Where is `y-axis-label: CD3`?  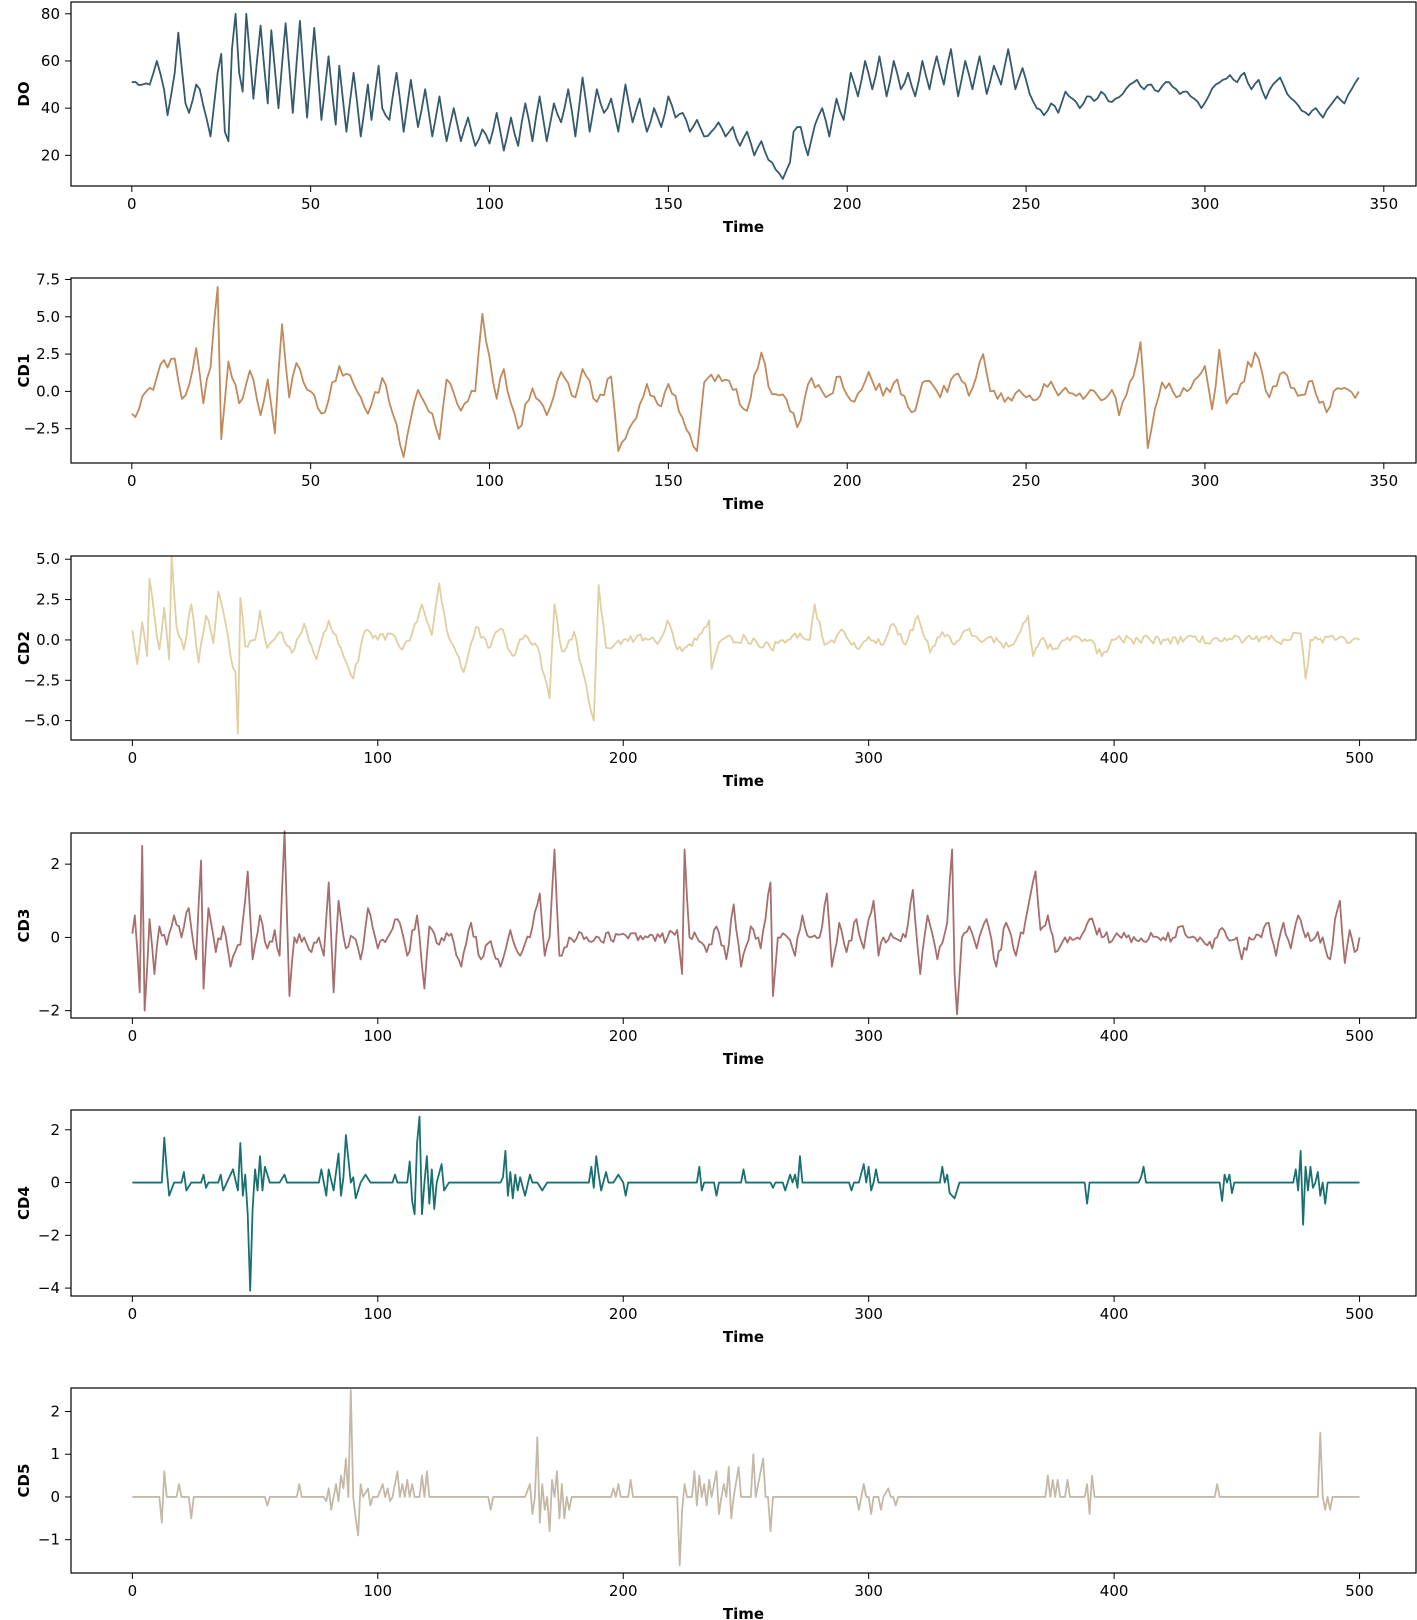 y-axis-label: CD3 is located at coordinates (24, 926).